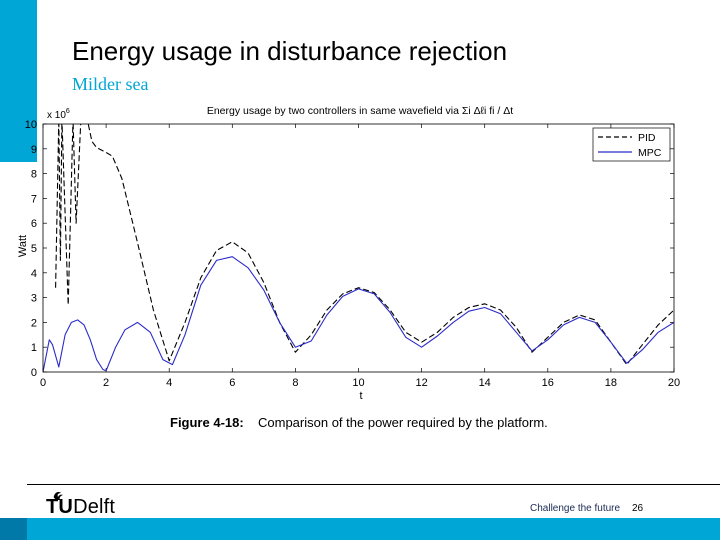 The image size is (720, 540). Describe the element at coordinates (485, 383) in the screenshot. I see `x-tick-label: 14` at that location.